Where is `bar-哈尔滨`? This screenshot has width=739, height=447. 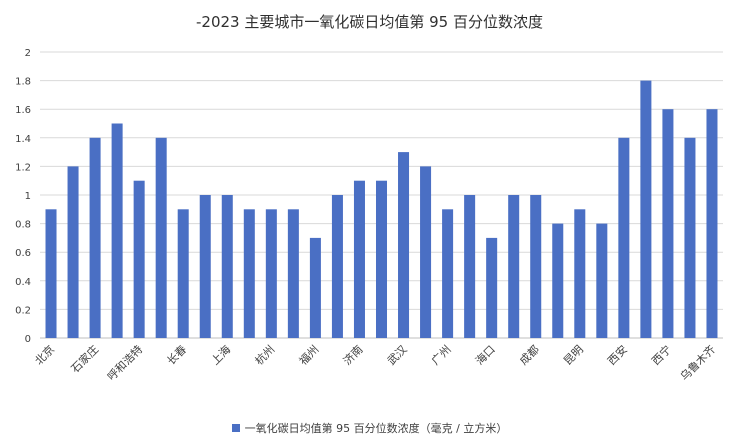 bar-哈尔滨 is located at coordinates (205, 266).